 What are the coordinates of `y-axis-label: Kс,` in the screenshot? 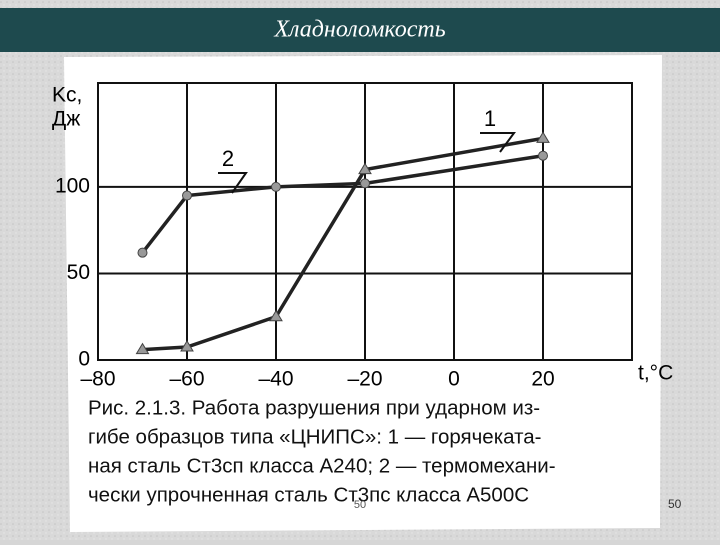 It's located at (67, 95).